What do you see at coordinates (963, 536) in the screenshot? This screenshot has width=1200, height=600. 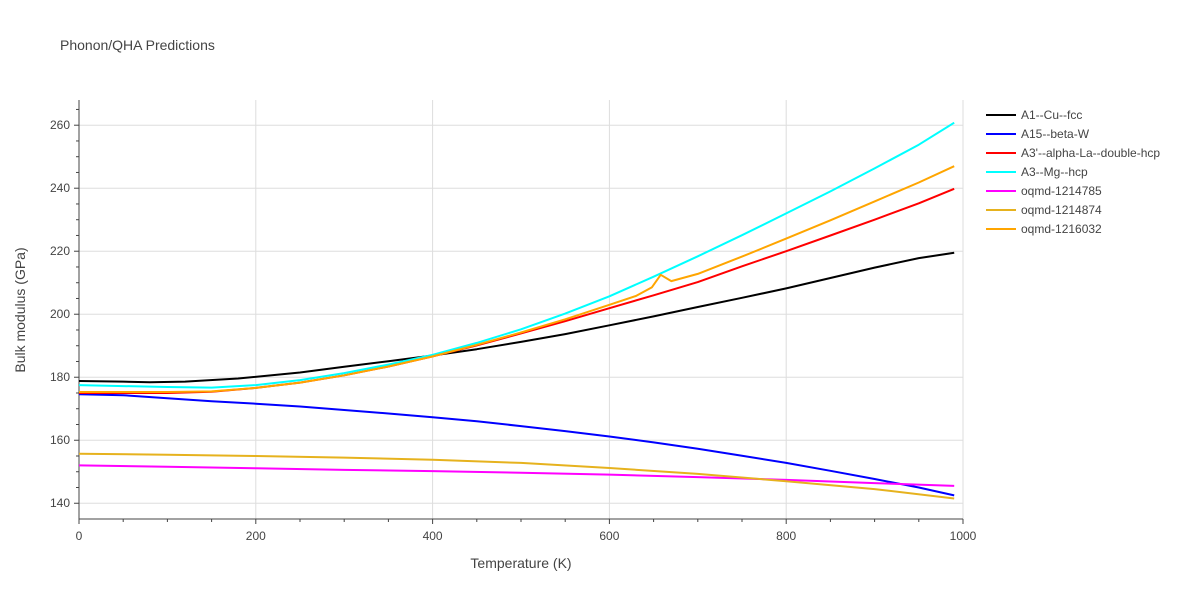 I see `x-tick-label: 1000` at bounding box center [963, 536].